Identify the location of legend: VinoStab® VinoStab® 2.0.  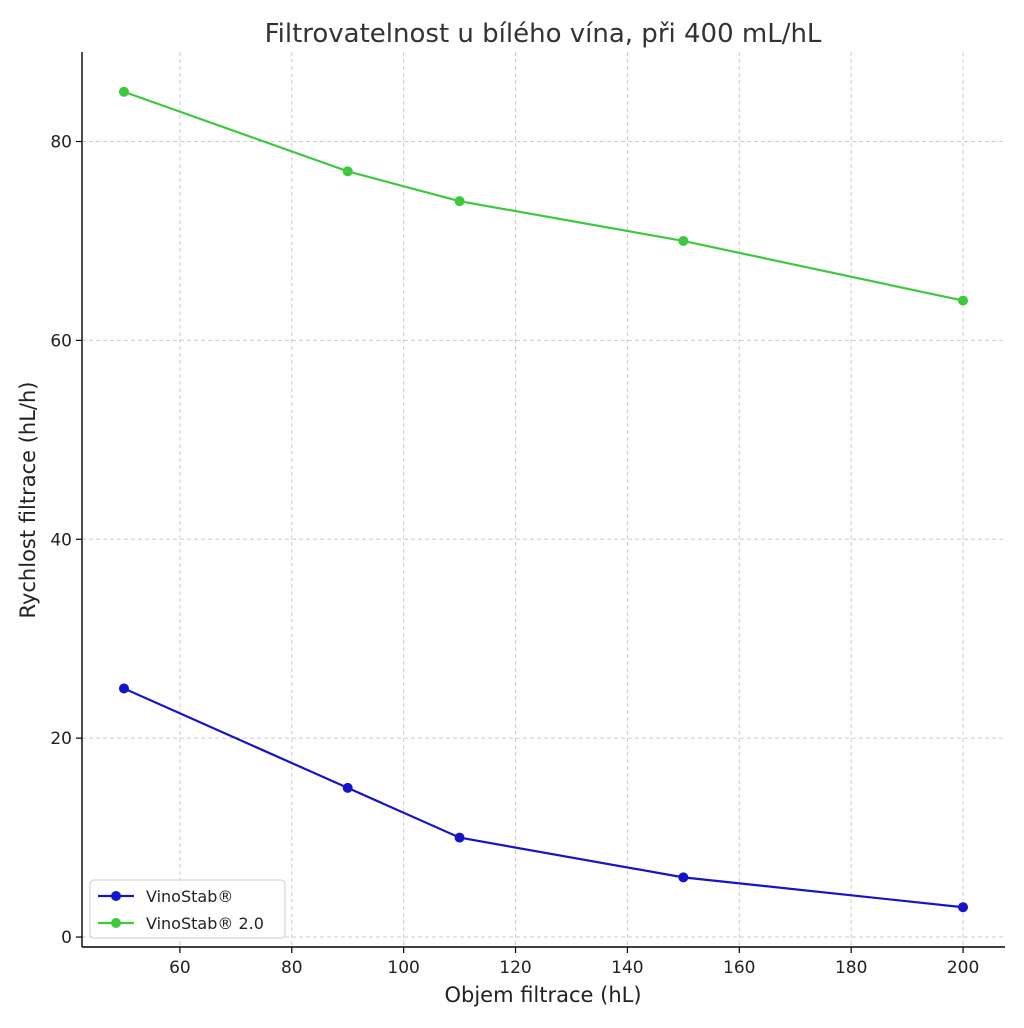
(187, 909).